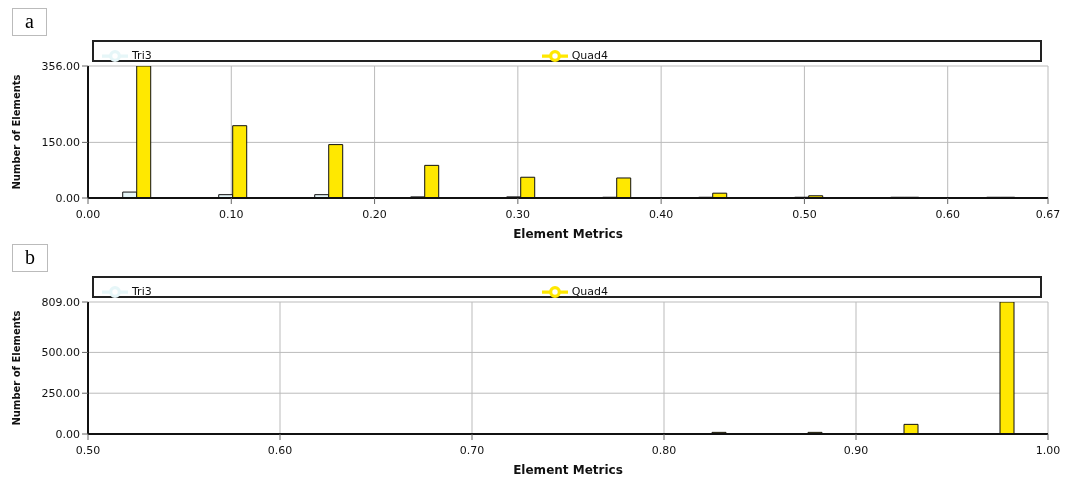 The height and width of the screenshot is (488, 1068). Describe the element at coordinates (60, 353) in the screenshot. I see `y-tick-label: 500.00` at that location.